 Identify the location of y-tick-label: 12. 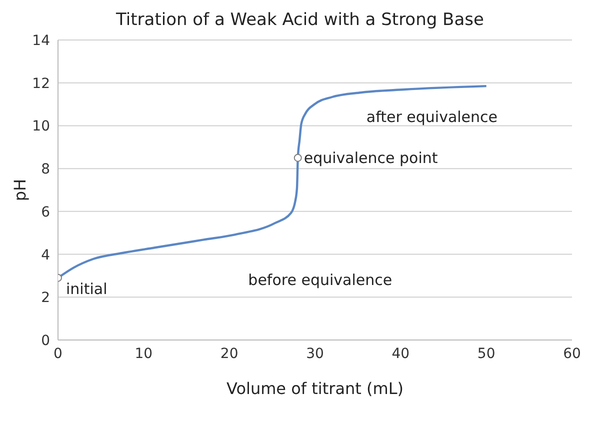
(41, 84).